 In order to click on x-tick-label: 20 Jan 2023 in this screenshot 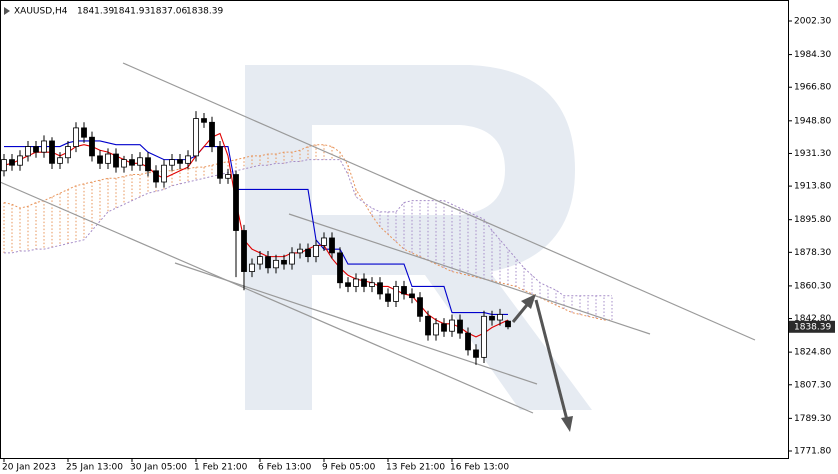, I will do `click(29, 468)`.